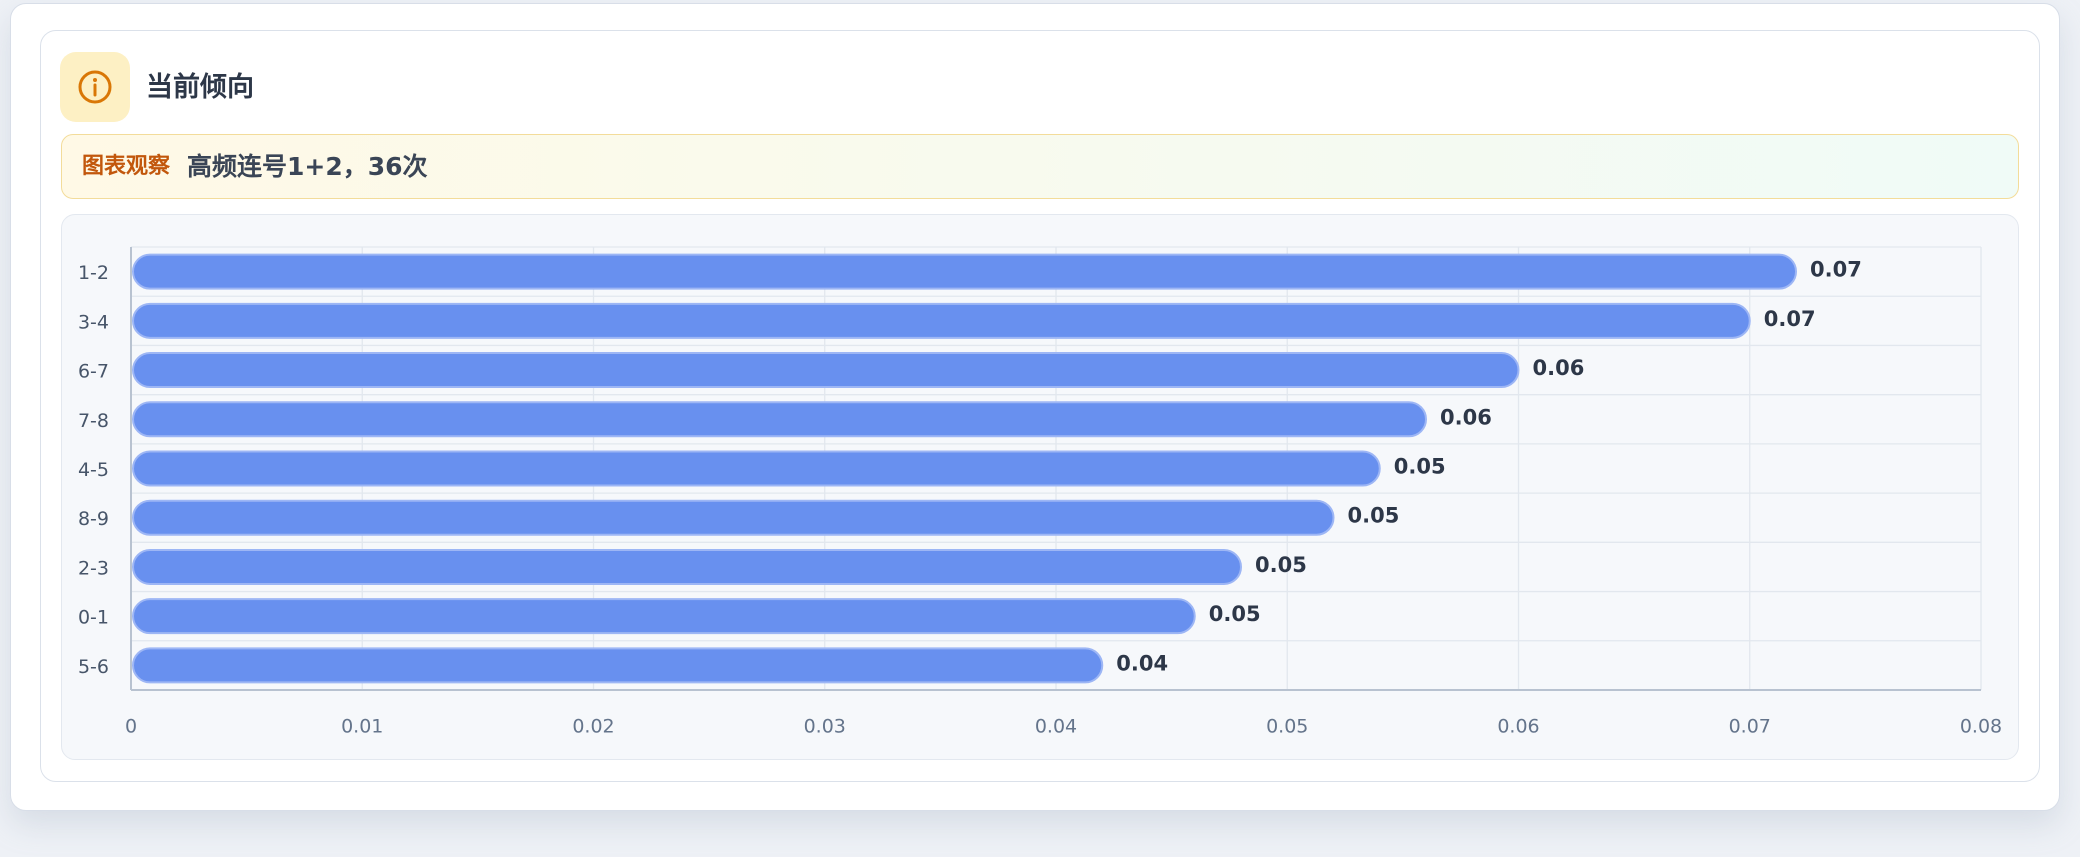  I want to click on x-tick-label: 0, so click(131, 727).